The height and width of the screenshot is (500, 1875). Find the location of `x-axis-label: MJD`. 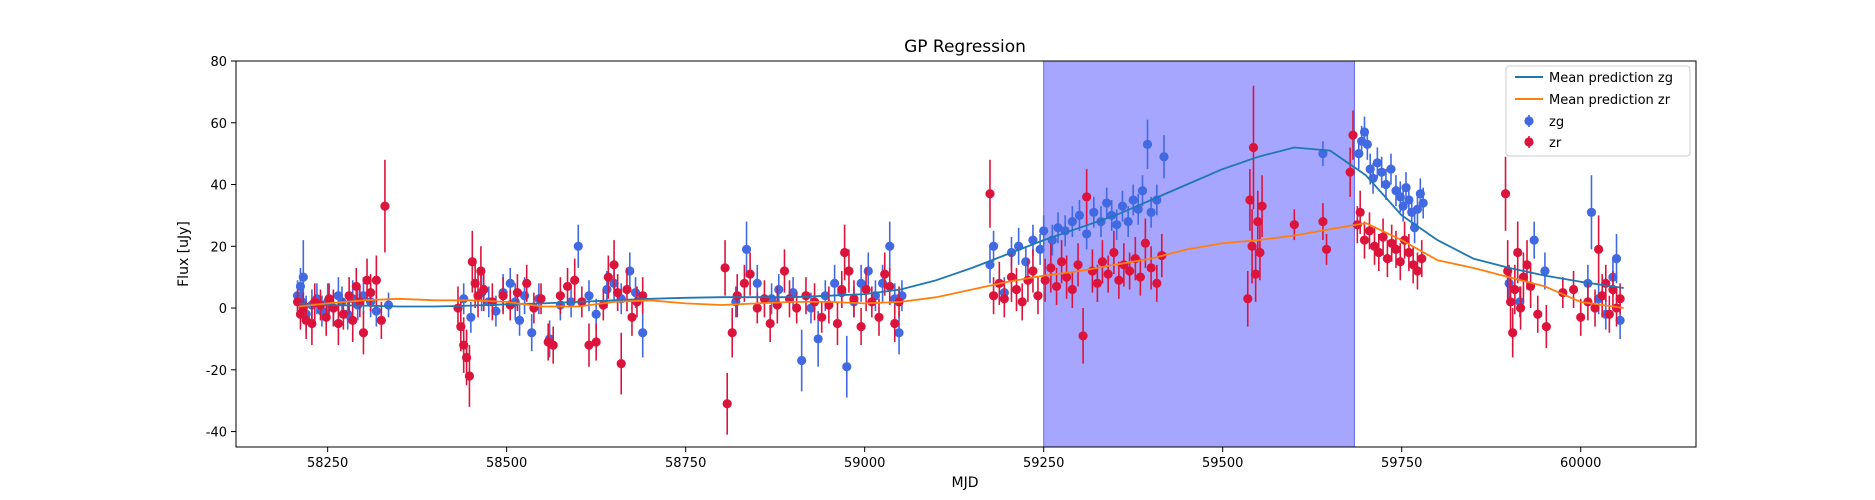

x-axis-label: MJD is located at coordinates (965, 483).